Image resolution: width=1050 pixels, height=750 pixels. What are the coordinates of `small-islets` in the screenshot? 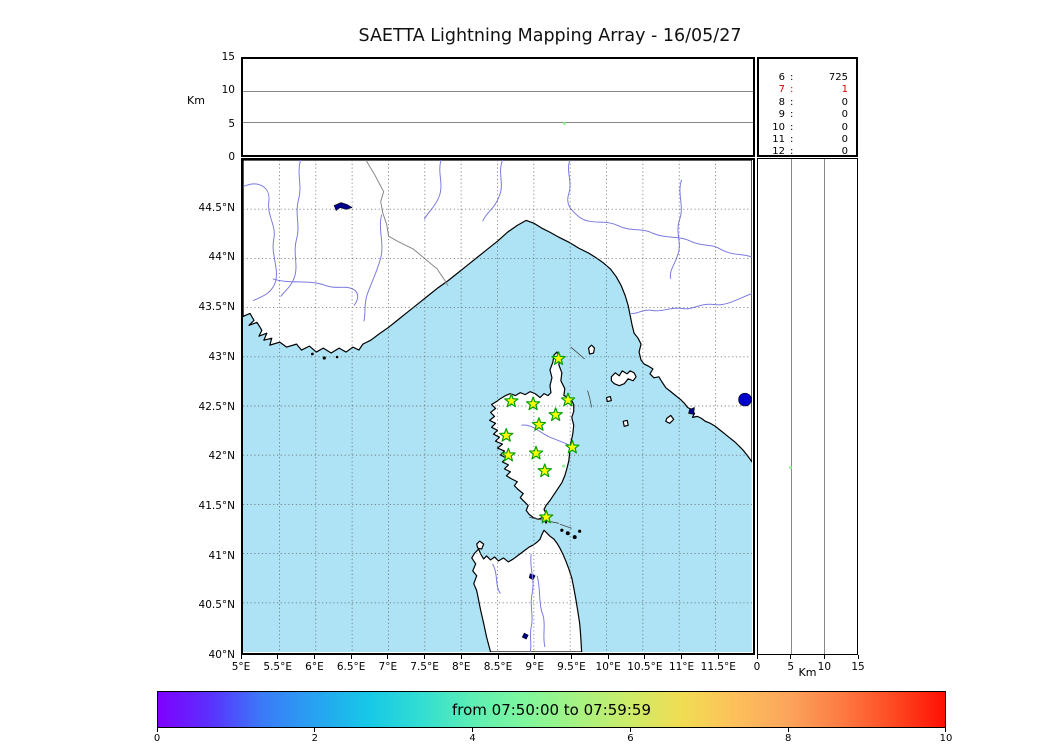 It's located at (446, 446).